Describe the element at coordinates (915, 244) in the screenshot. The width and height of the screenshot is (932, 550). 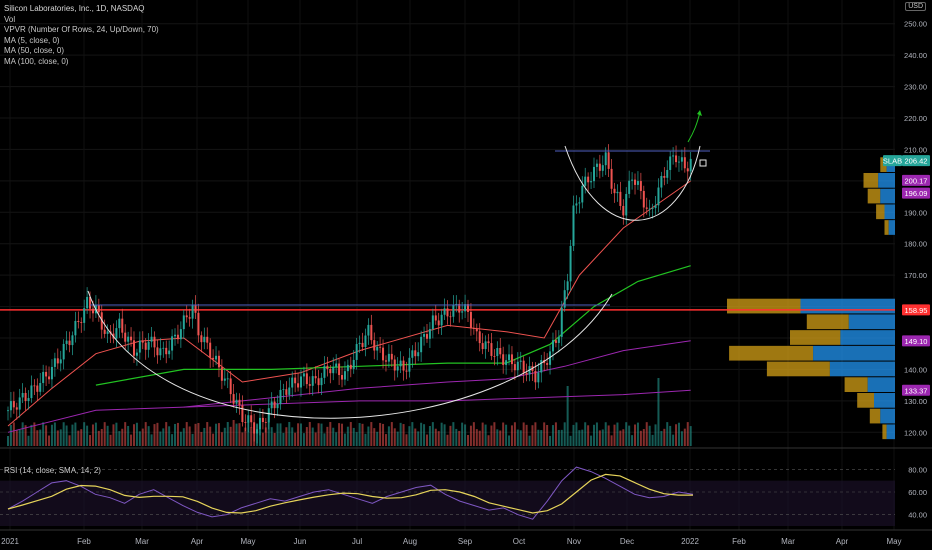
I see `price-tick-label: 180.00` at that location.